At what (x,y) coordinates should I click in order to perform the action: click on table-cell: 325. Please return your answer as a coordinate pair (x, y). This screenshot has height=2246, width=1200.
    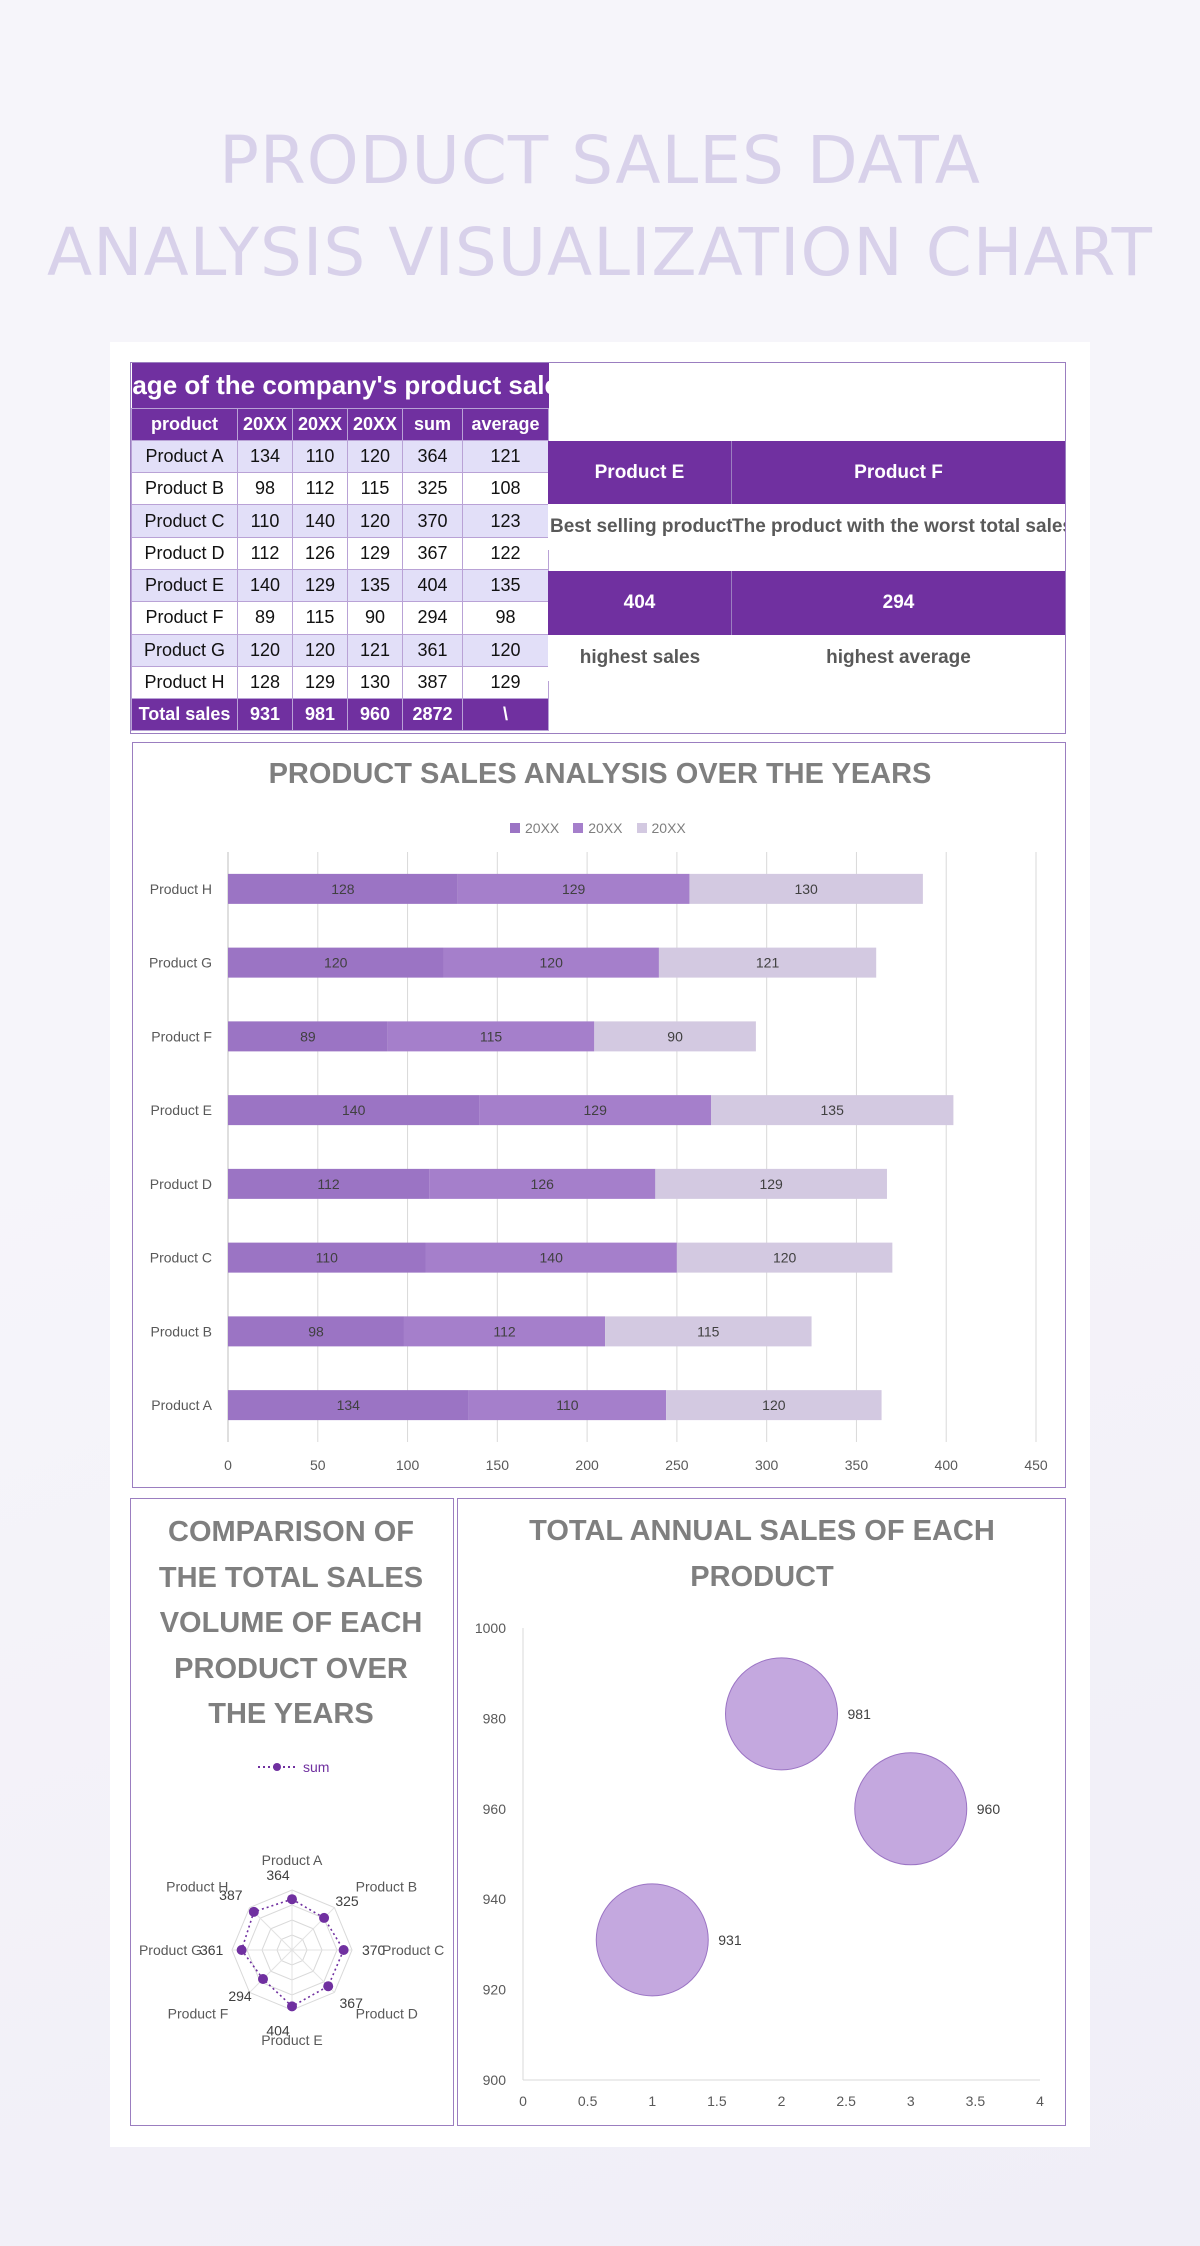
    Looking at the image, I should click on (432, 489).